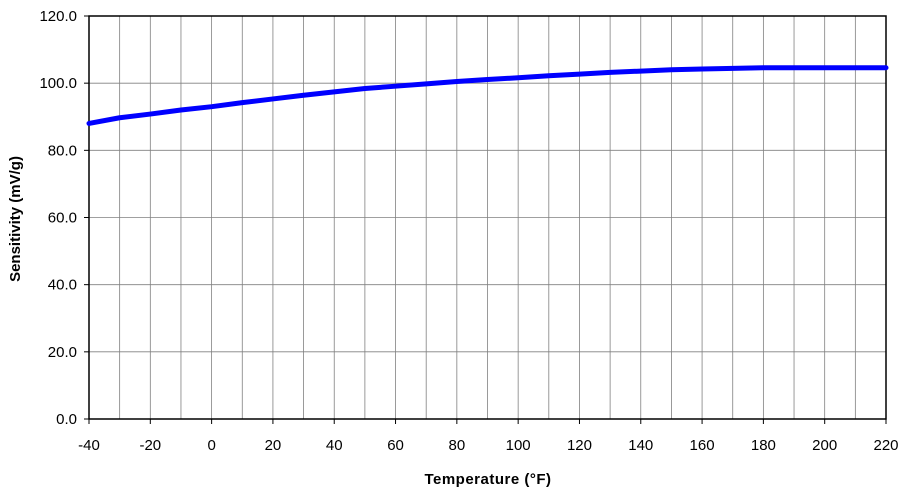 The image size is (901, 490). I want to click on x-tick-label: 80, so click(457, 445).